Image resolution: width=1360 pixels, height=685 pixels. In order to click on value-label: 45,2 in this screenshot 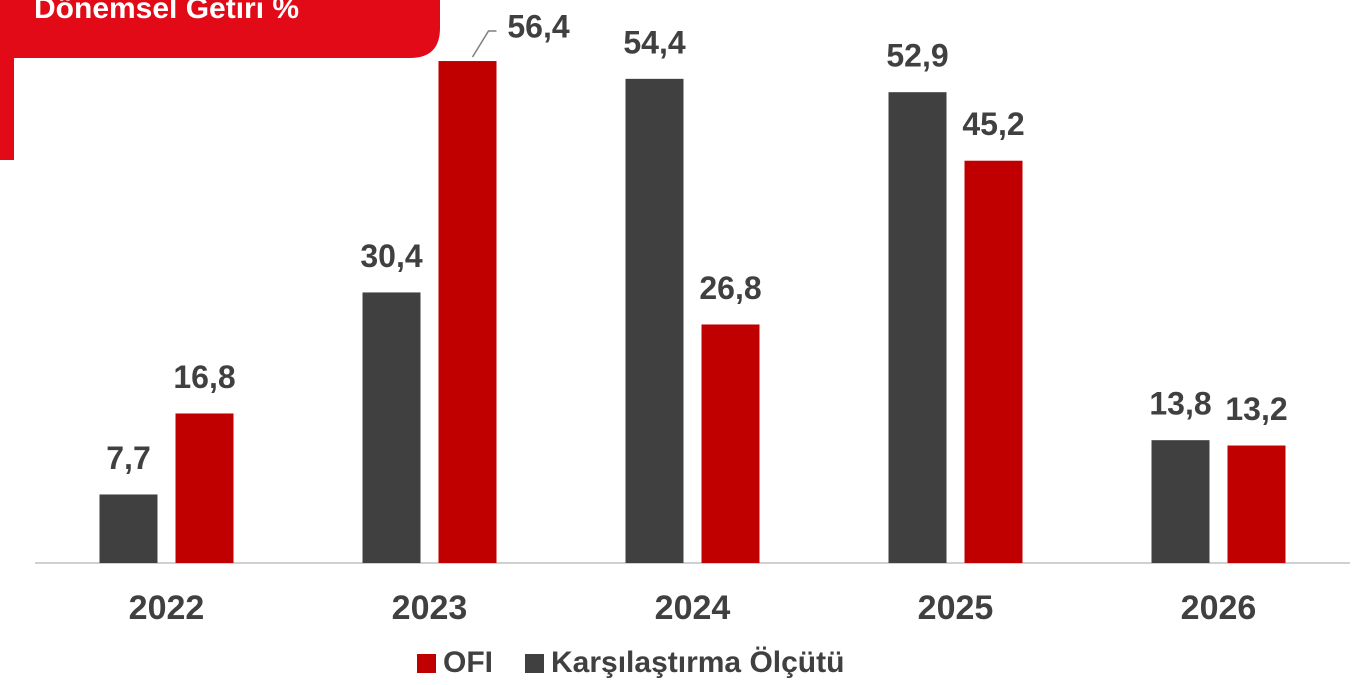, I will do `click(993, 124)`.